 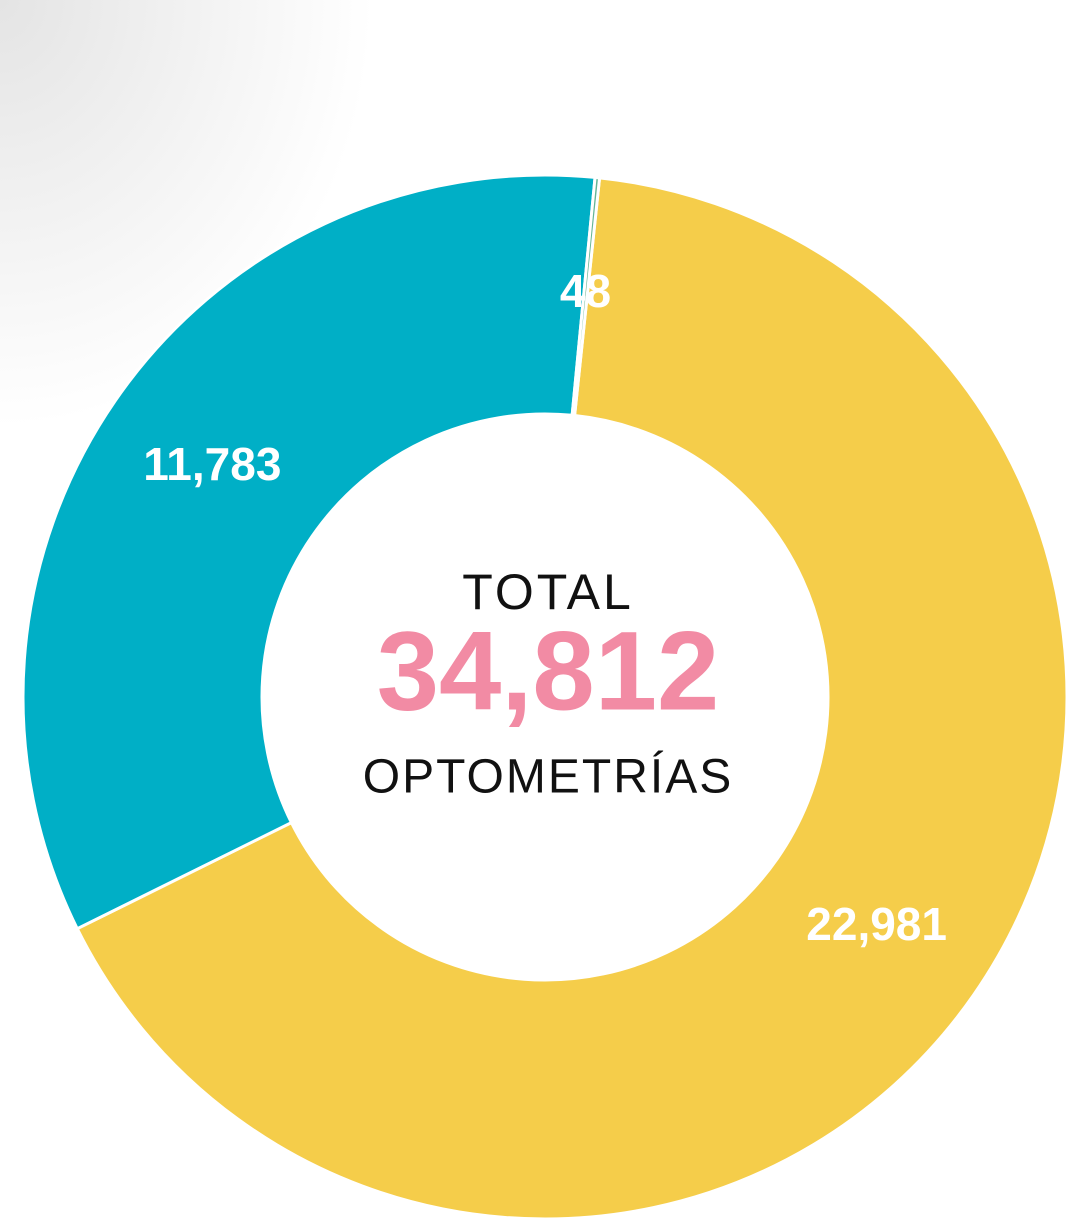 What do you see at coordinates (212, 464) in the screenshot?
I see `data-label: 11,783` at bounding box center [212, 464].